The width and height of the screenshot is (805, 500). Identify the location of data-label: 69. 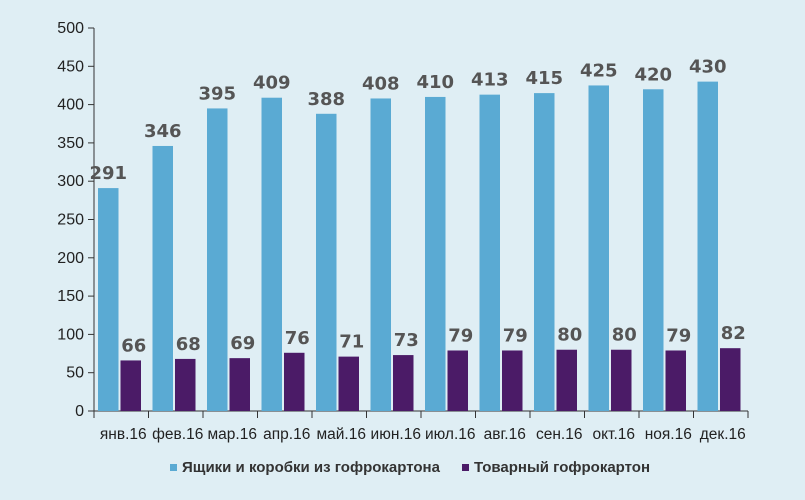
(242, 343).